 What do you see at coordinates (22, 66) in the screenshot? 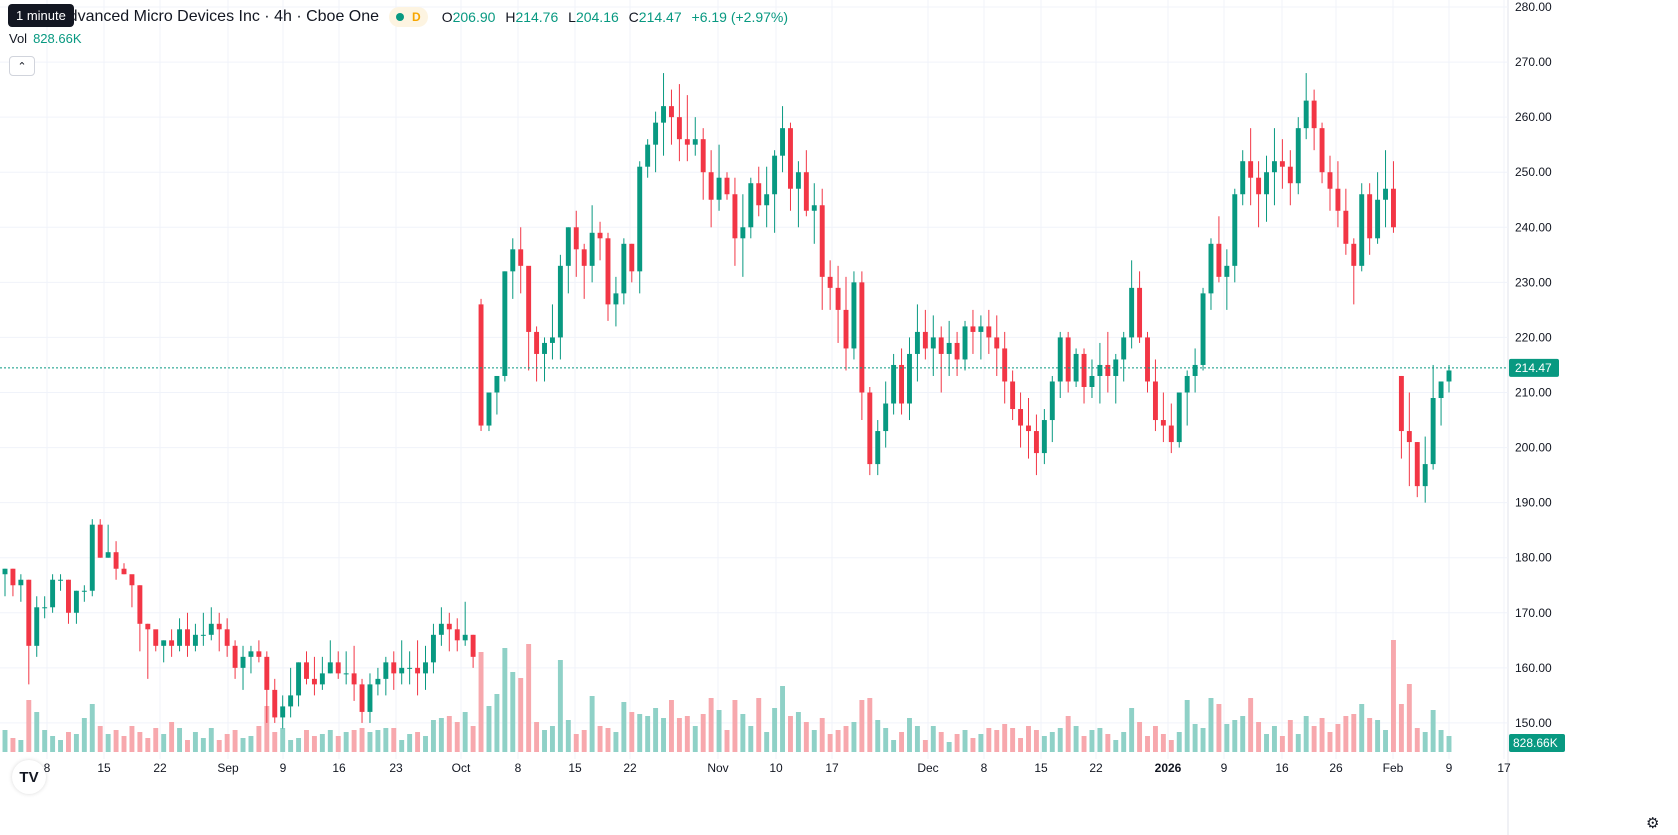
I see `collapse-legend-button: ⌃` at bounding box center [22, 66].